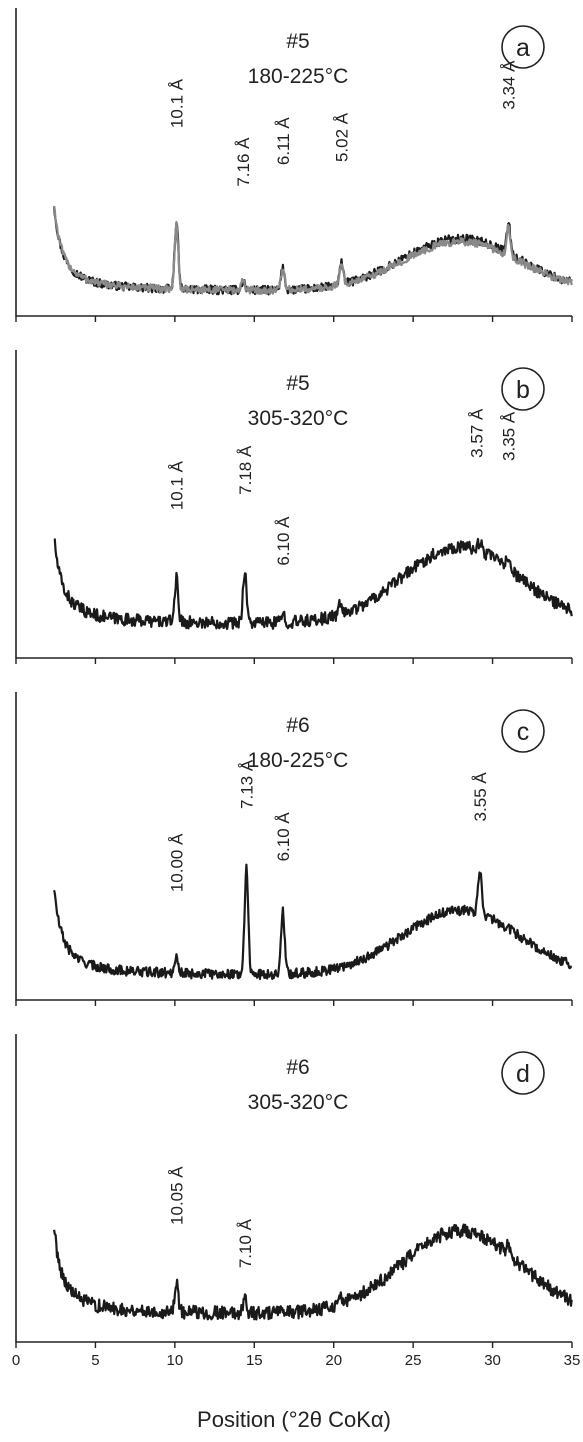 The image size is (583, 1442). Describe the element at coordinates (245, 1243) in the screenshot. I see `peak-label: 7.10 Å` at that location.